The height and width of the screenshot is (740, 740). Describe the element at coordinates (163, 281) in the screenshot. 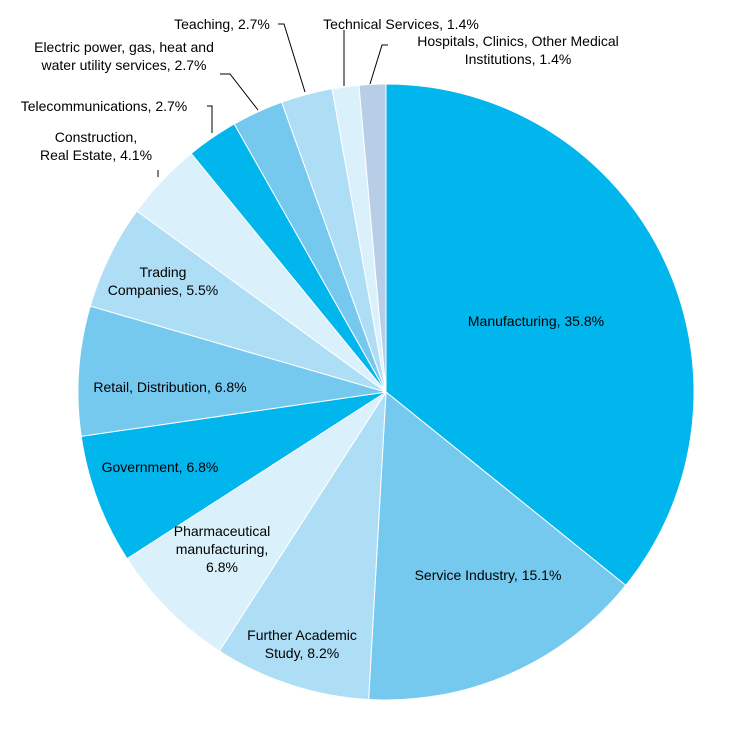

I see `label-trading-companies: Trading Companies, 5.5%` at that location.